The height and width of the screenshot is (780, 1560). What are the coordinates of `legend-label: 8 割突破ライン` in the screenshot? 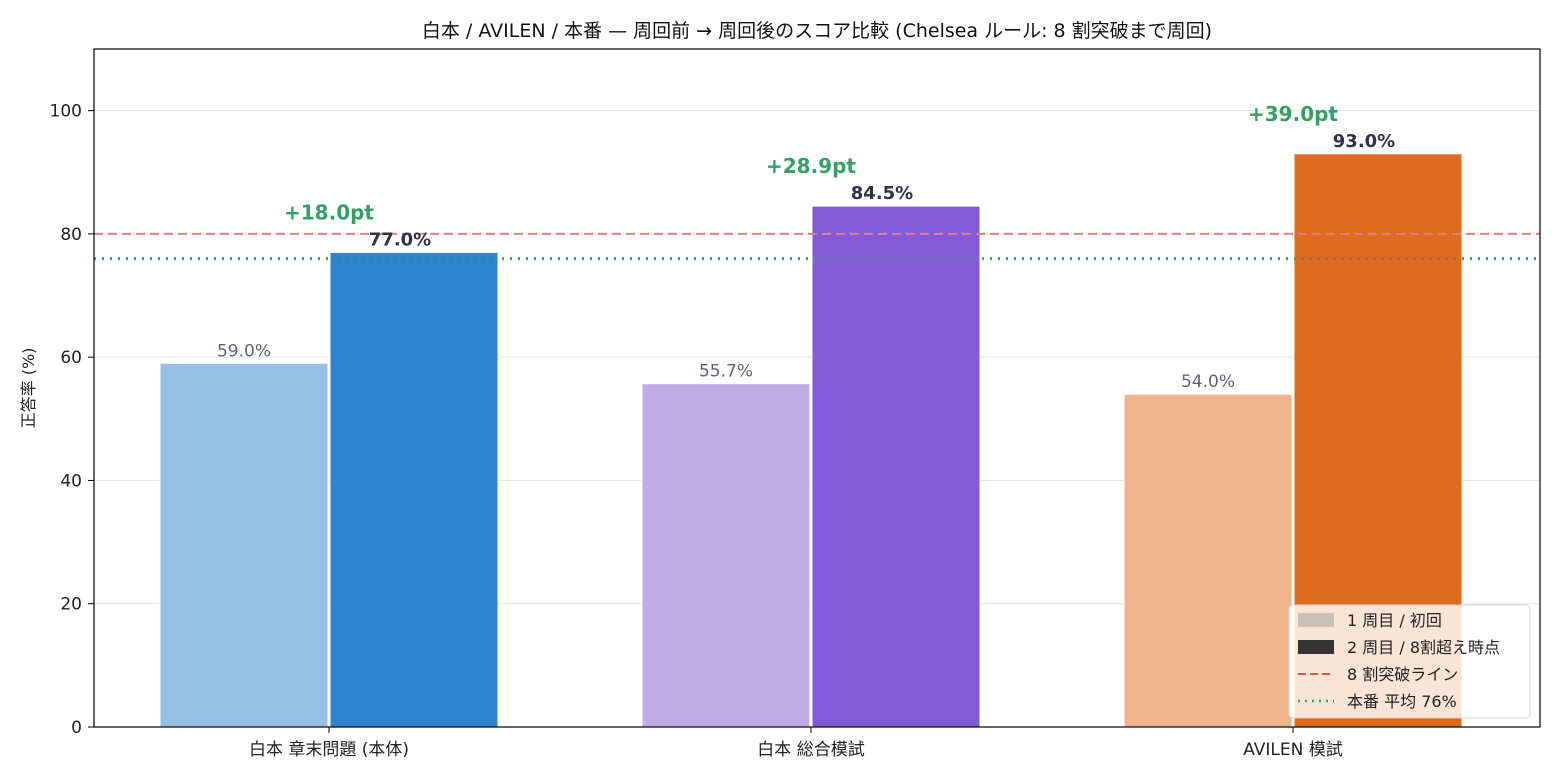 It's located at (1402, 674).